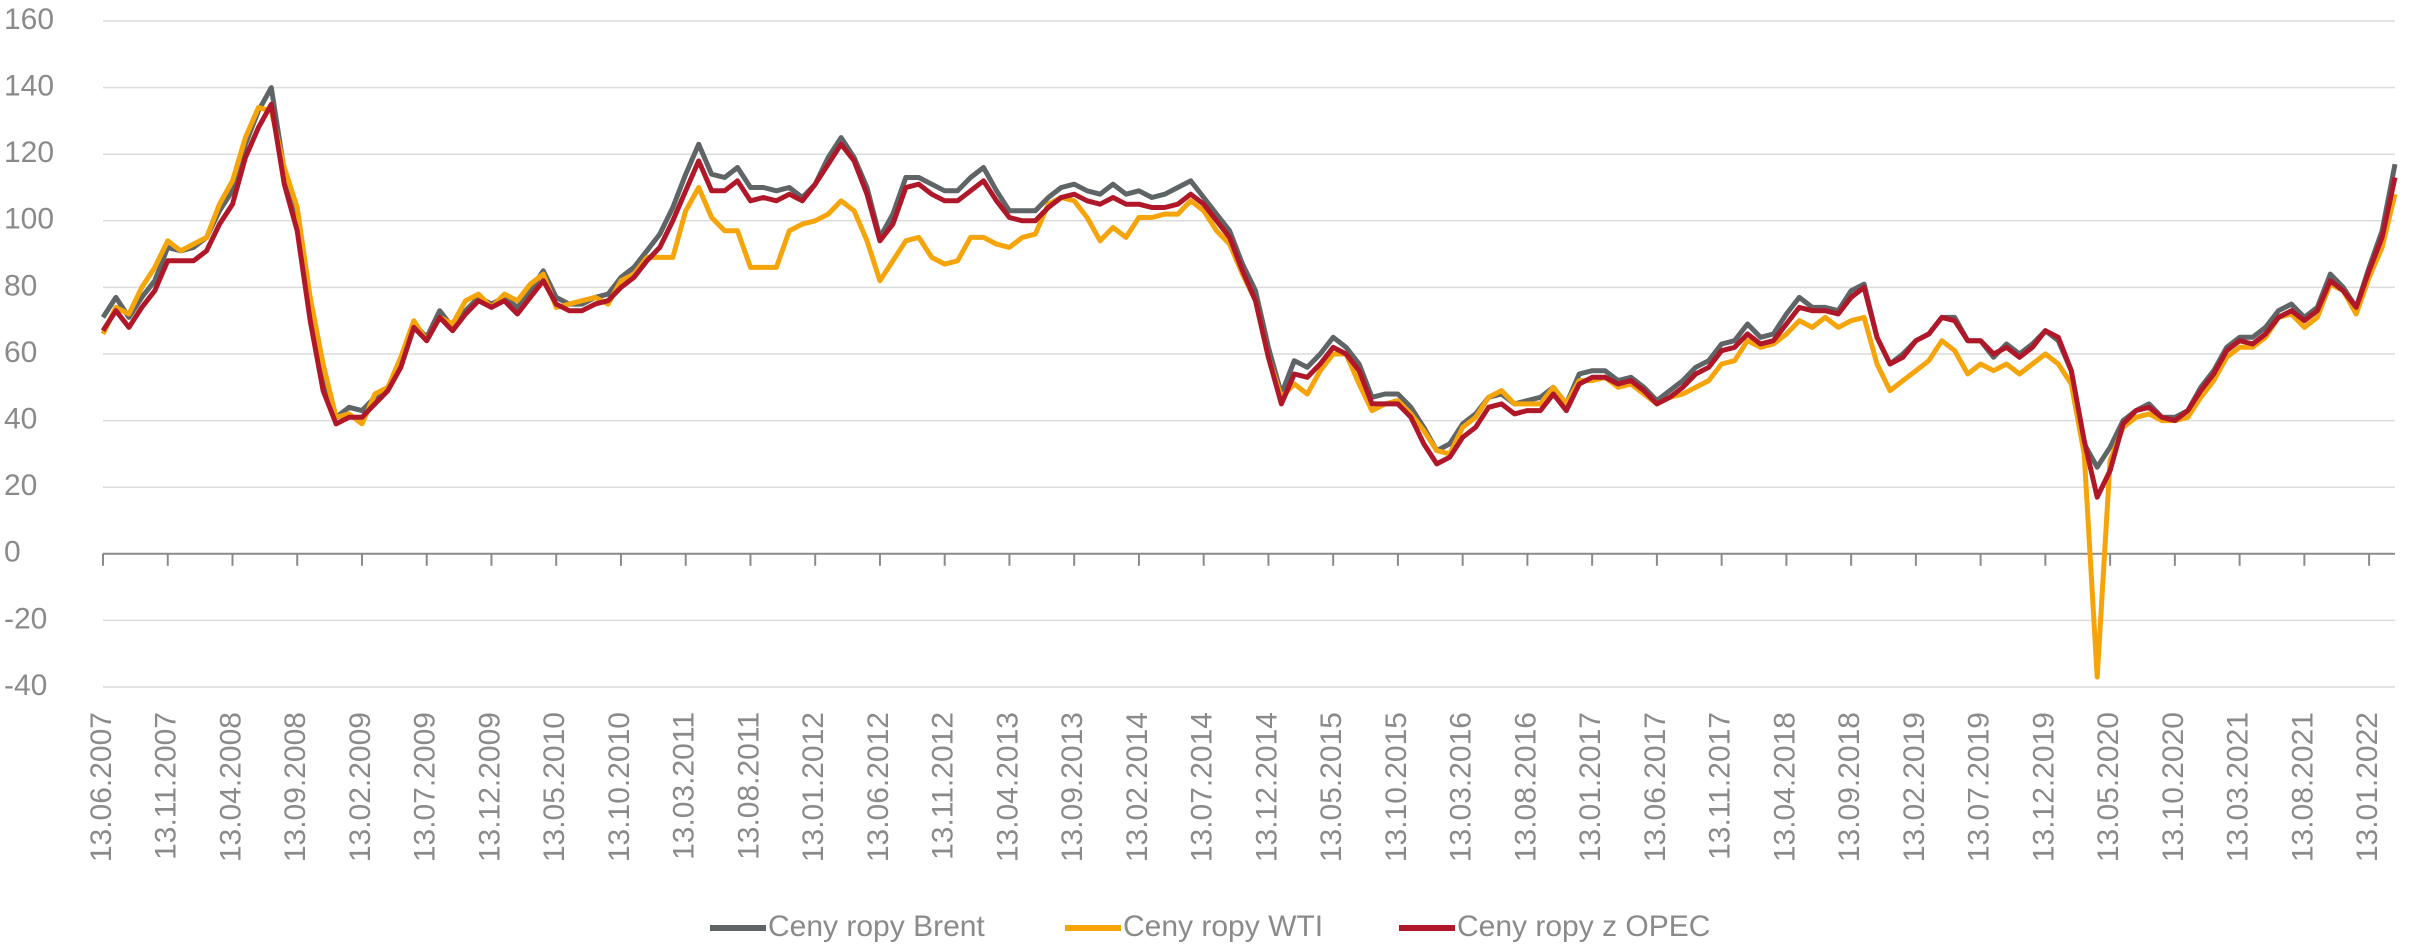 The image size is (2410, 947). Describe the element at coordinates (1461, 787) in the screenshot. I see `x-tick-label: 13.03.2016` at that location.